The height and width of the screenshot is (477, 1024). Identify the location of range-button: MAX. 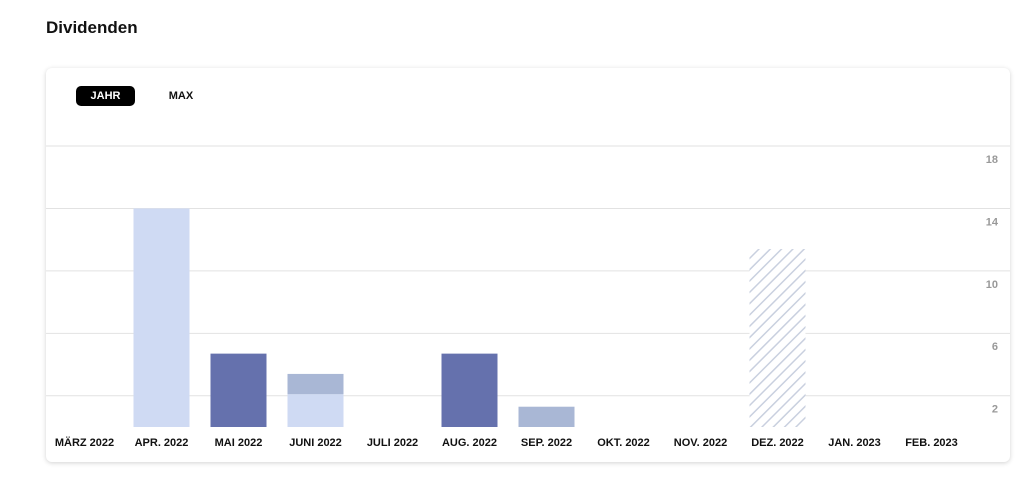
(181, 96).